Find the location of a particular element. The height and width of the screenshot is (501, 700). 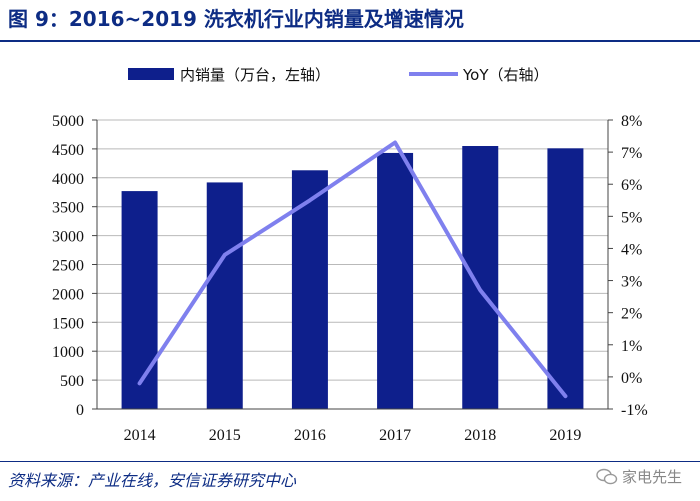

left-tick-label: 4000 is located at coordinates (68, 179).